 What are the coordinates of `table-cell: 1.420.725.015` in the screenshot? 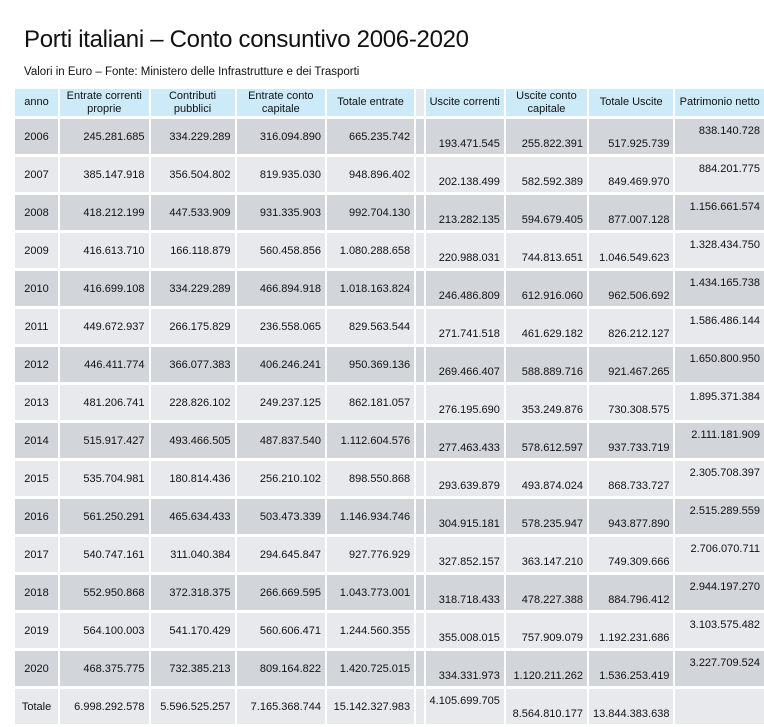 It's located at (371, 668).